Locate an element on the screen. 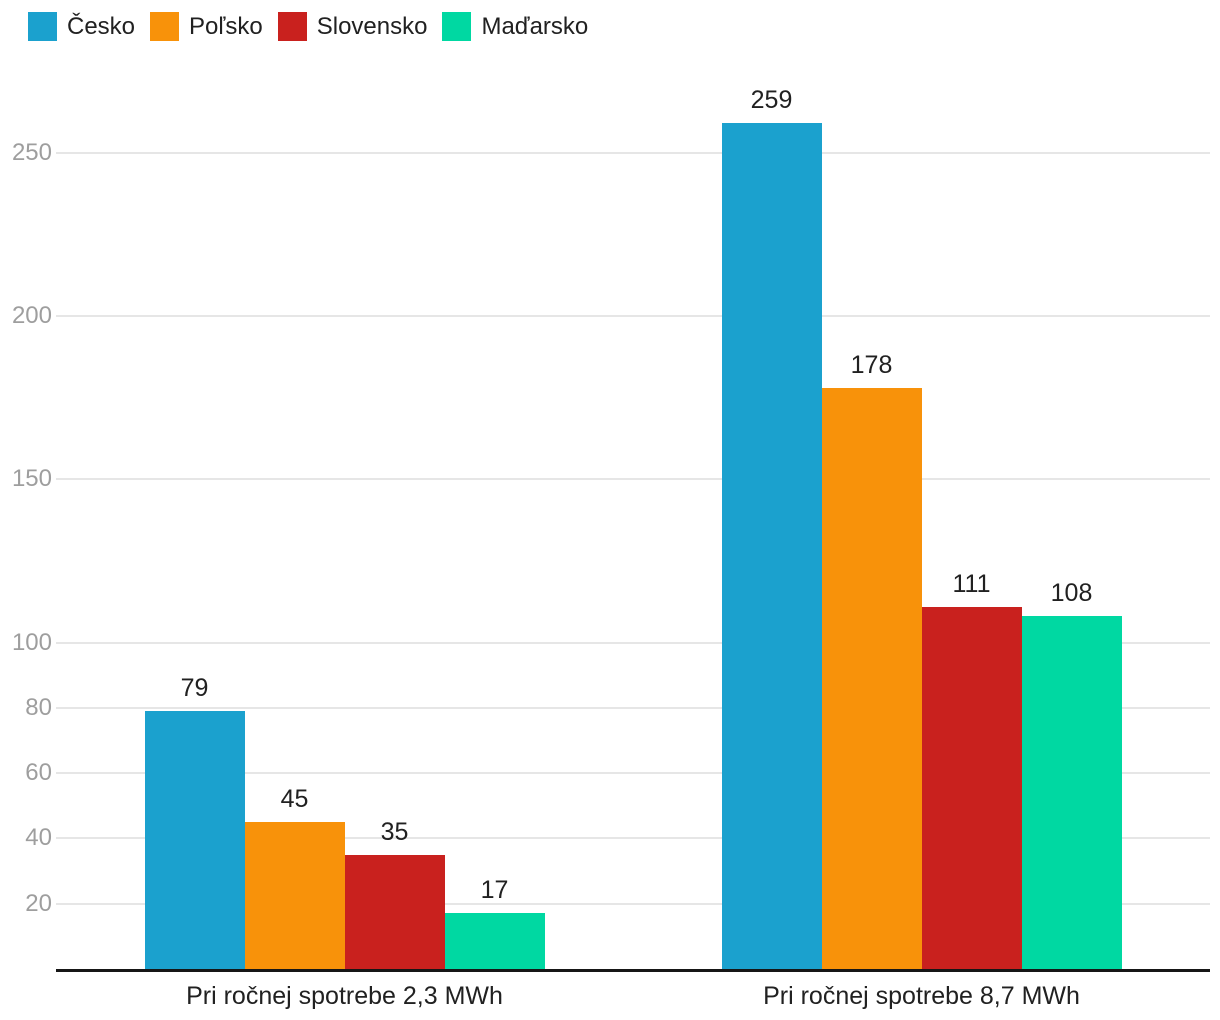 Image resolution: width=1220 pixels, height=1020 pixels. bar-value-madarsko-group2: 108 is located at coordinates (1071, 593).